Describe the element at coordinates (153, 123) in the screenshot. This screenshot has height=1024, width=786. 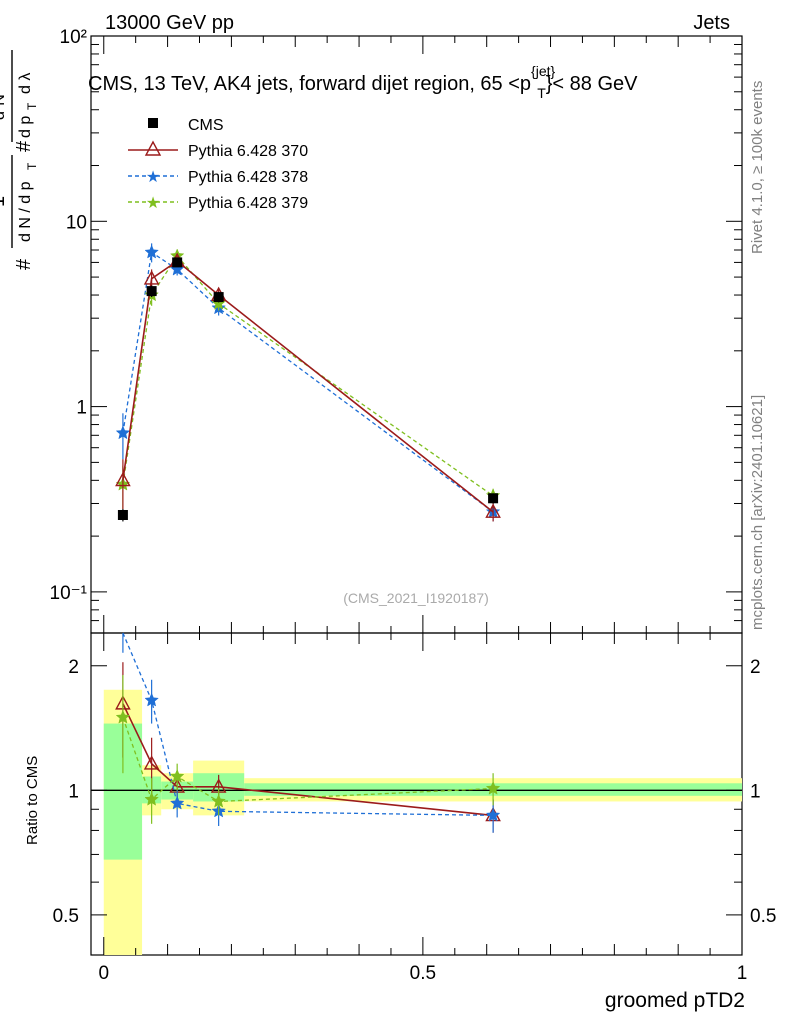
I see `legend-marker-cms` at that location.